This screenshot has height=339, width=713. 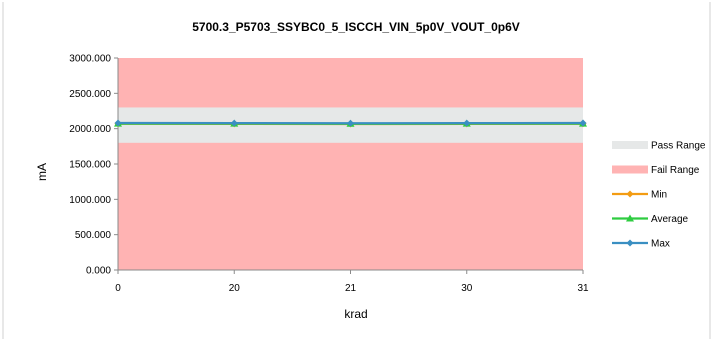 I want to click on x-tick-label: 0, so click(x=118, y=288).